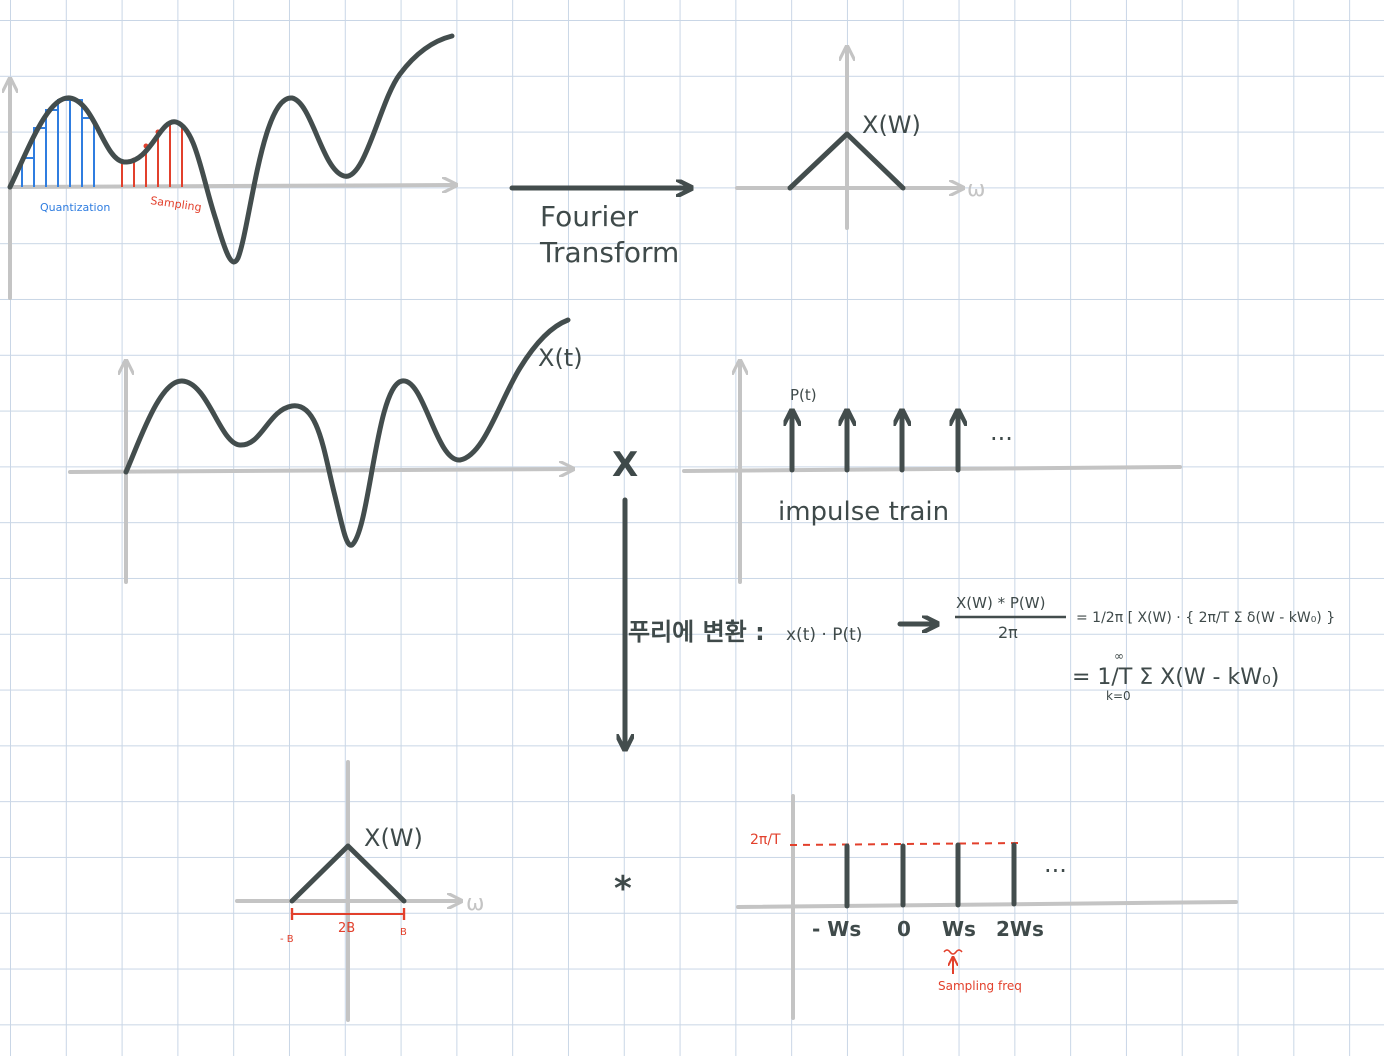  I want to click on tick-zero: 0, so click(904, 929).